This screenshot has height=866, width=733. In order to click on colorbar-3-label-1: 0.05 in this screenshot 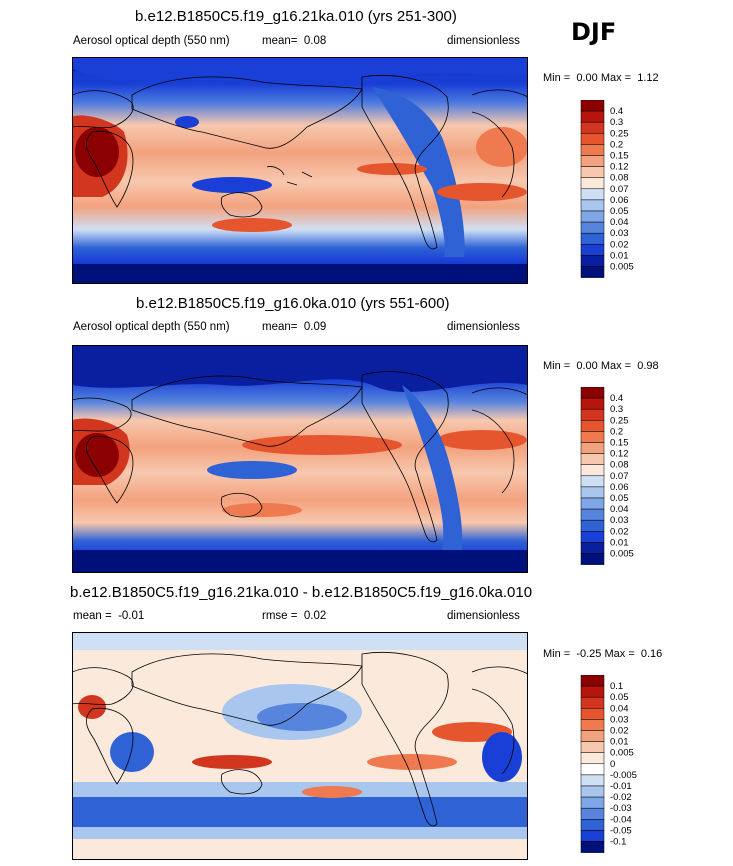, I will do `click(619, 697)`.